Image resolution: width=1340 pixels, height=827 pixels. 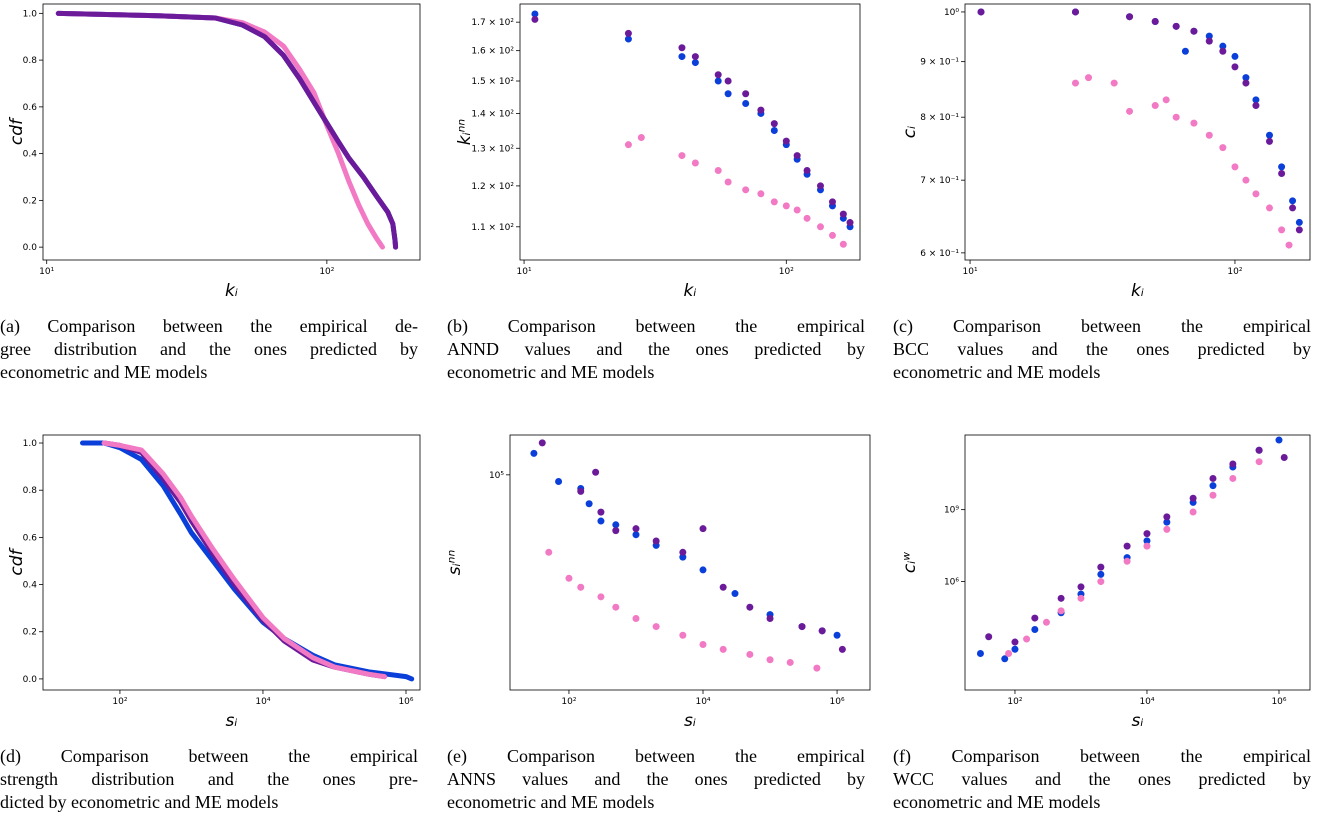 What do you see at coordinates (209, 326) in the screenshot?
I see `caption-line: (a) Comparison between the empirical de-` at bounding box center [209, 326].